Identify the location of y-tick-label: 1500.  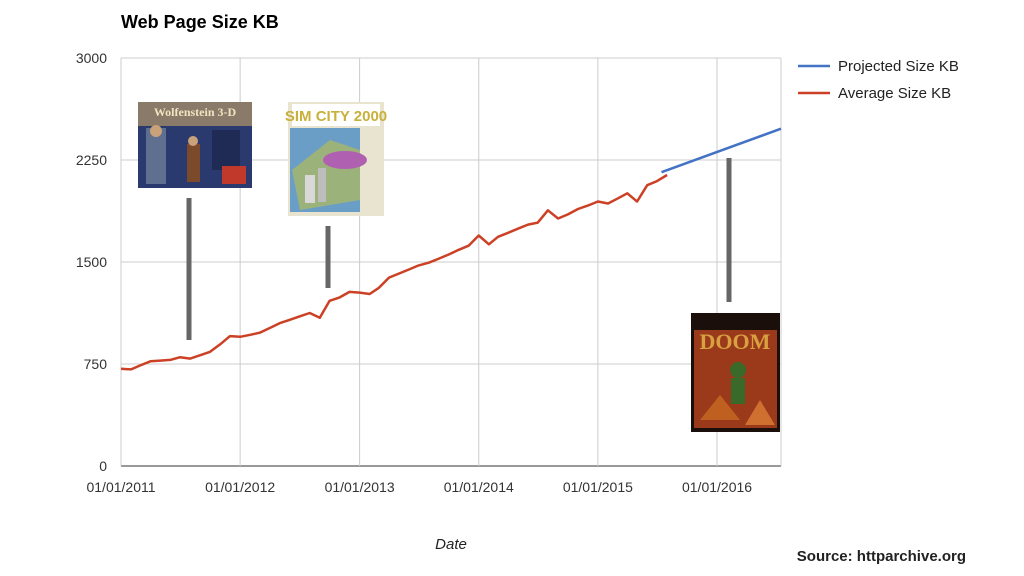
(91, 262).